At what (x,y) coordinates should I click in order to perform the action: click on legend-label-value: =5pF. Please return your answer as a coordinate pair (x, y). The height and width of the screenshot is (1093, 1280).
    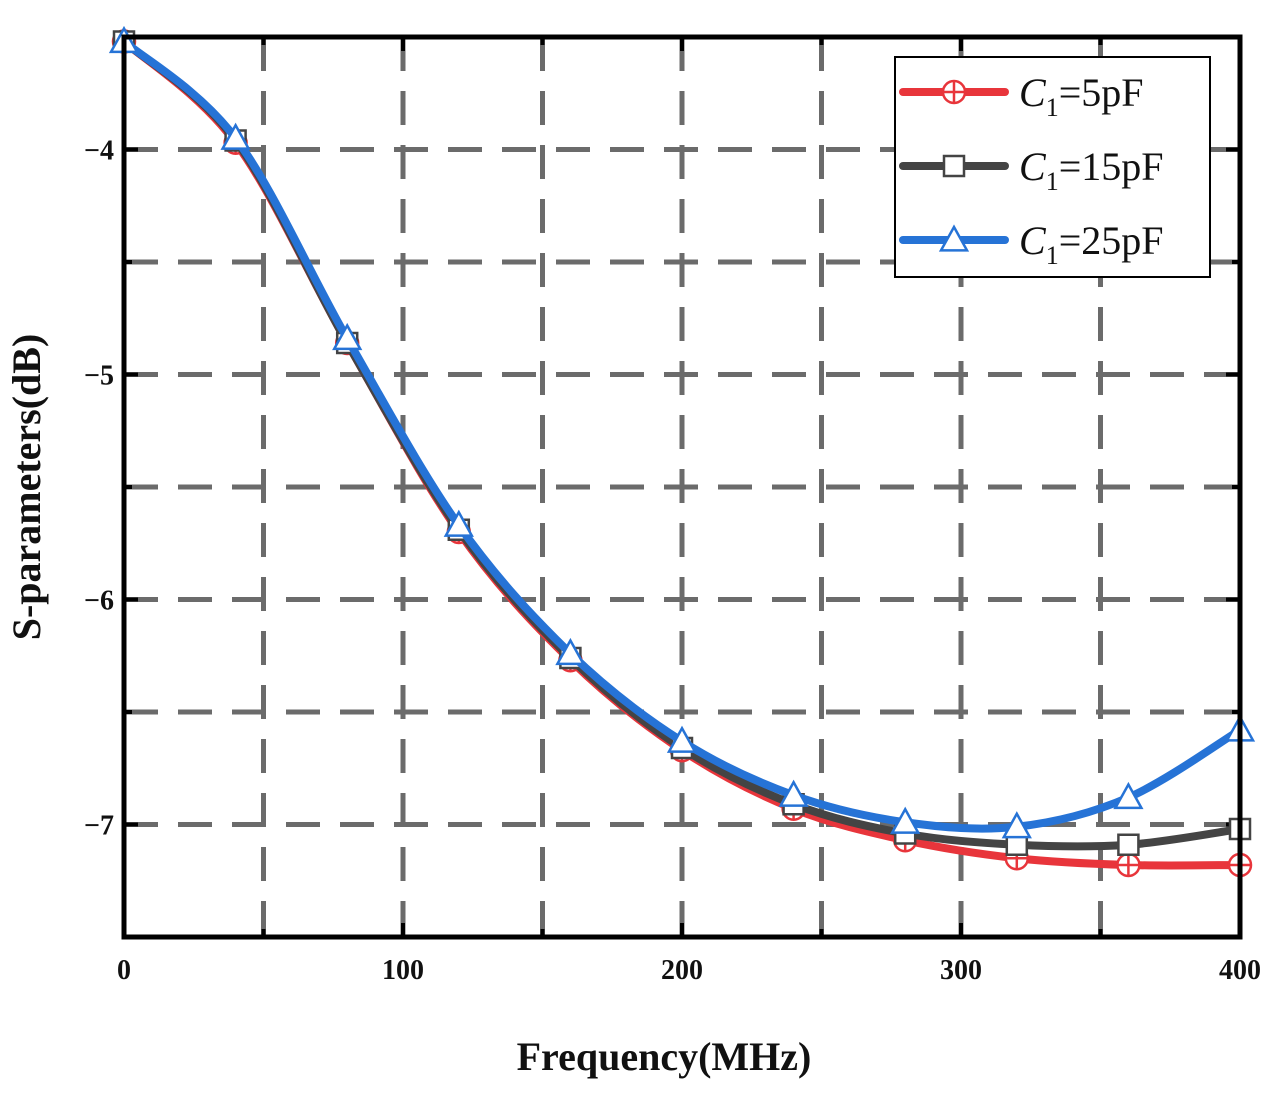
    Looking at the image, I should click on (1101, 92).